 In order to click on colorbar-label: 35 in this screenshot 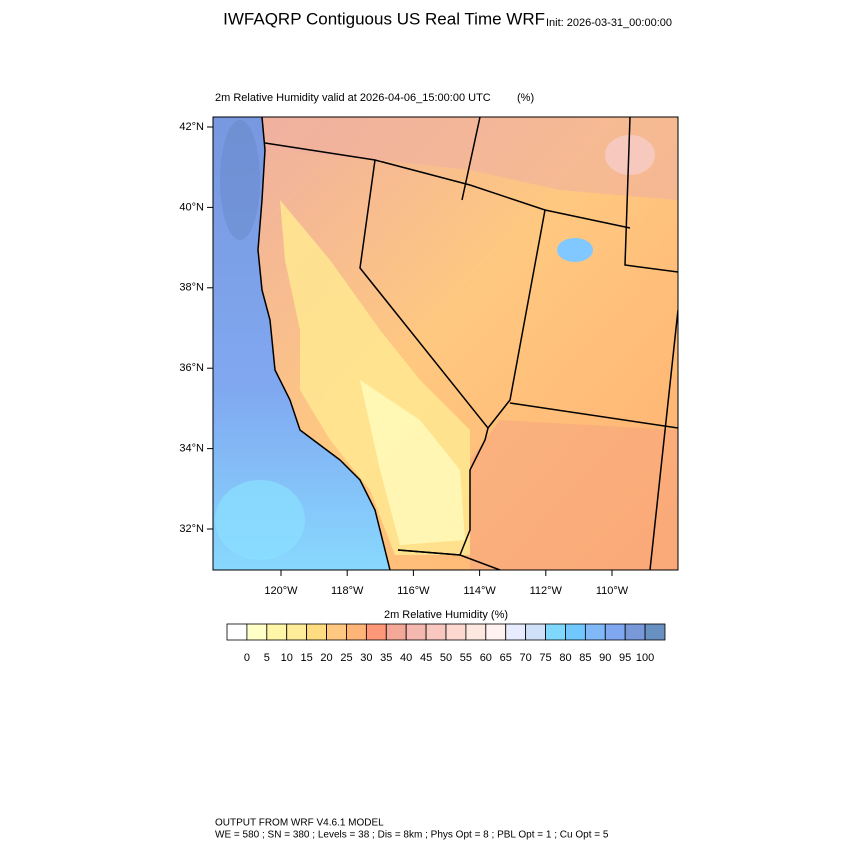, I will do `click(386, 658)`.